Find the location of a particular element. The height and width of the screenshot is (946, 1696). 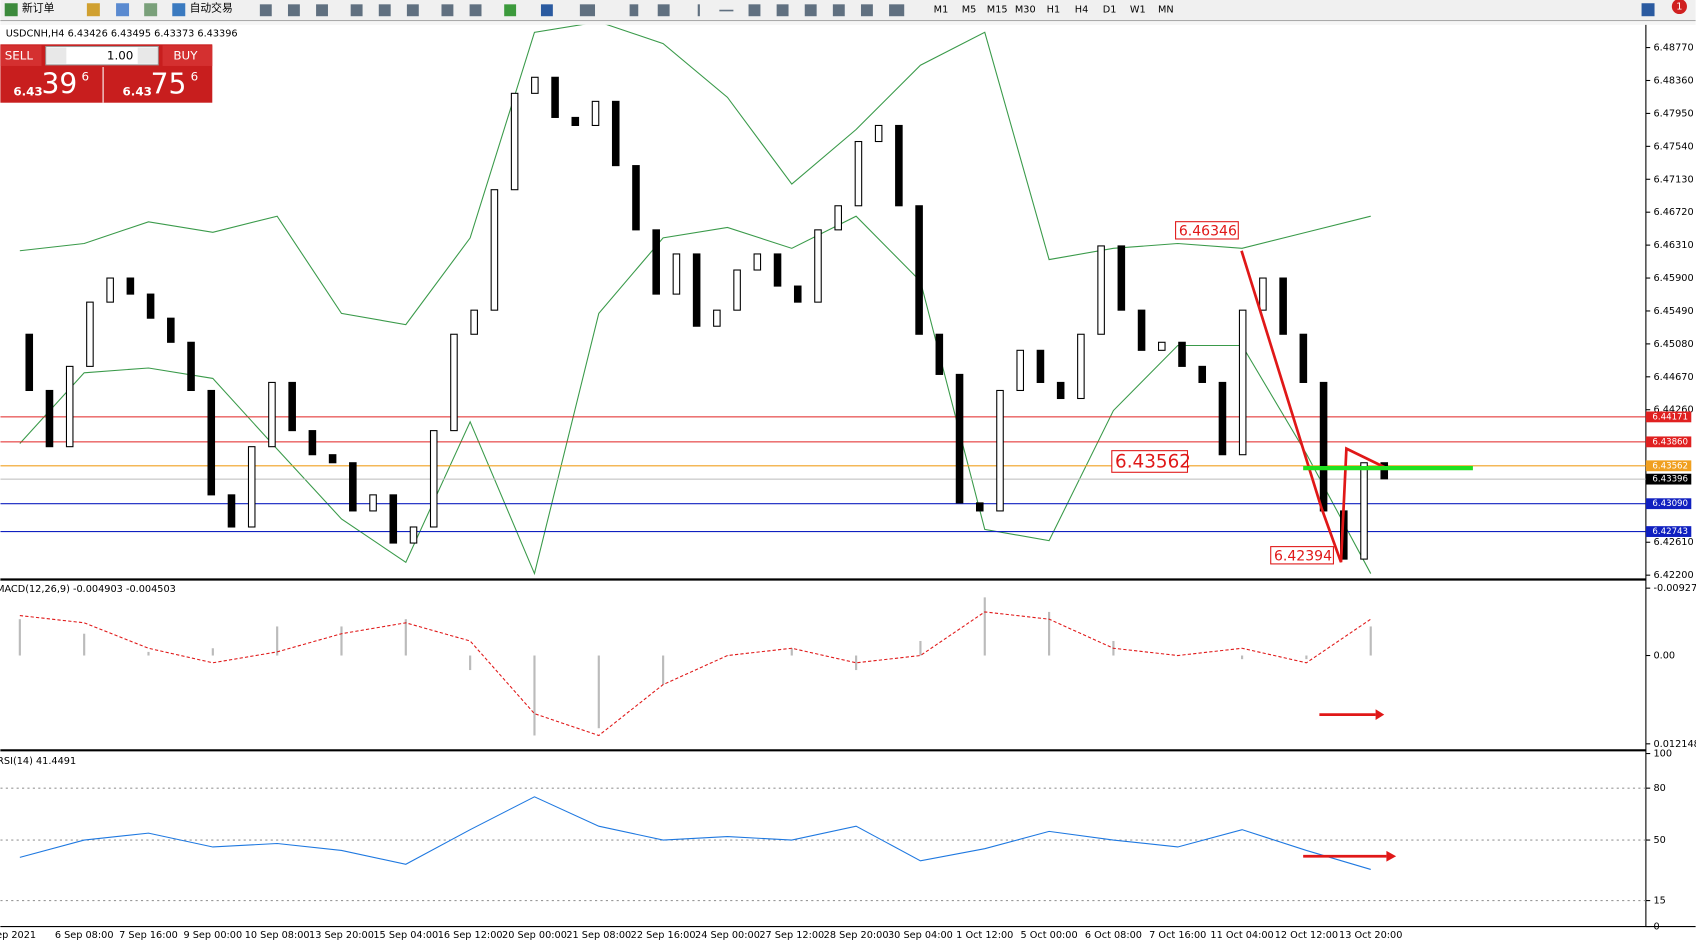

time-label: 6 Sep 08:00 is located at coordinates (84, 935).